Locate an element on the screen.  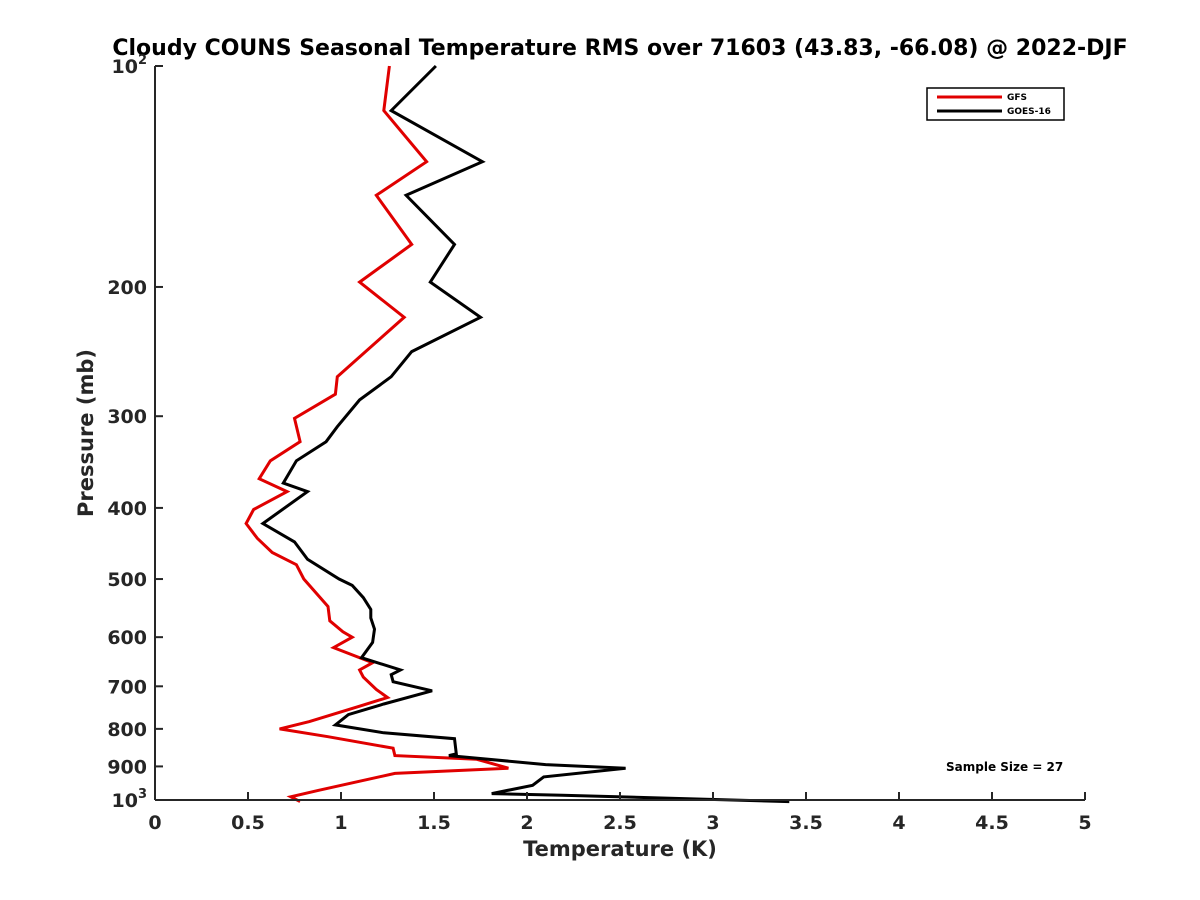
y-tick-label: 800 is located at coordinates (127, 730).